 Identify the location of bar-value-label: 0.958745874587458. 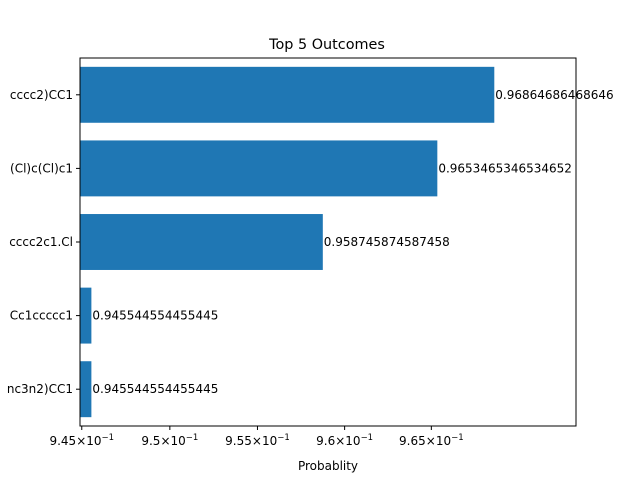
(387, 242).